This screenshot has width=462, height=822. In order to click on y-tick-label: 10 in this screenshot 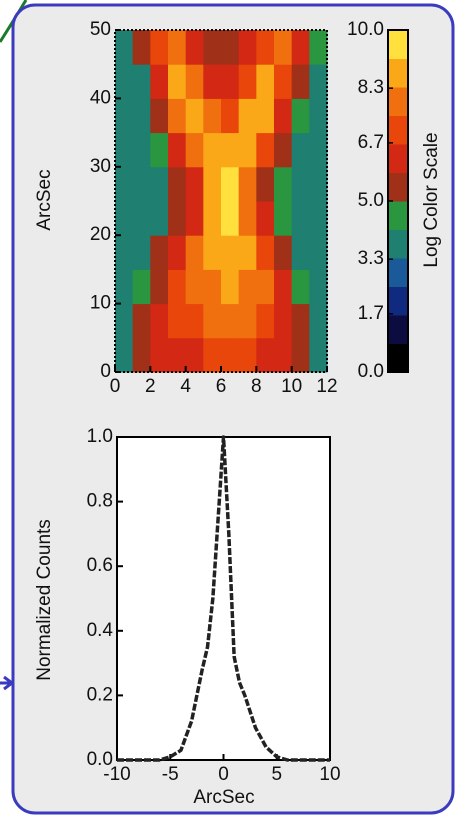, I will do `click(100, 303)`.